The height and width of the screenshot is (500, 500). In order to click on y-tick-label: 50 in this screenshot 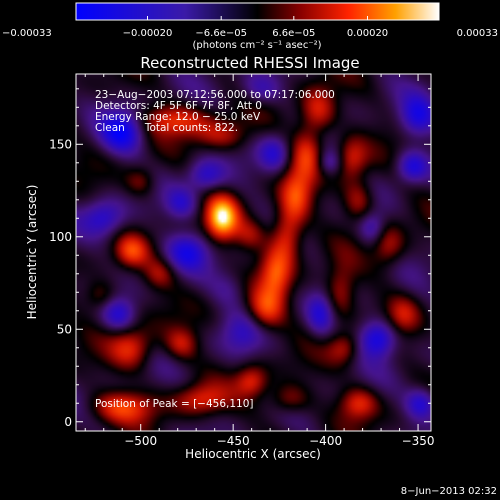, I will do `click(64, 329)`.